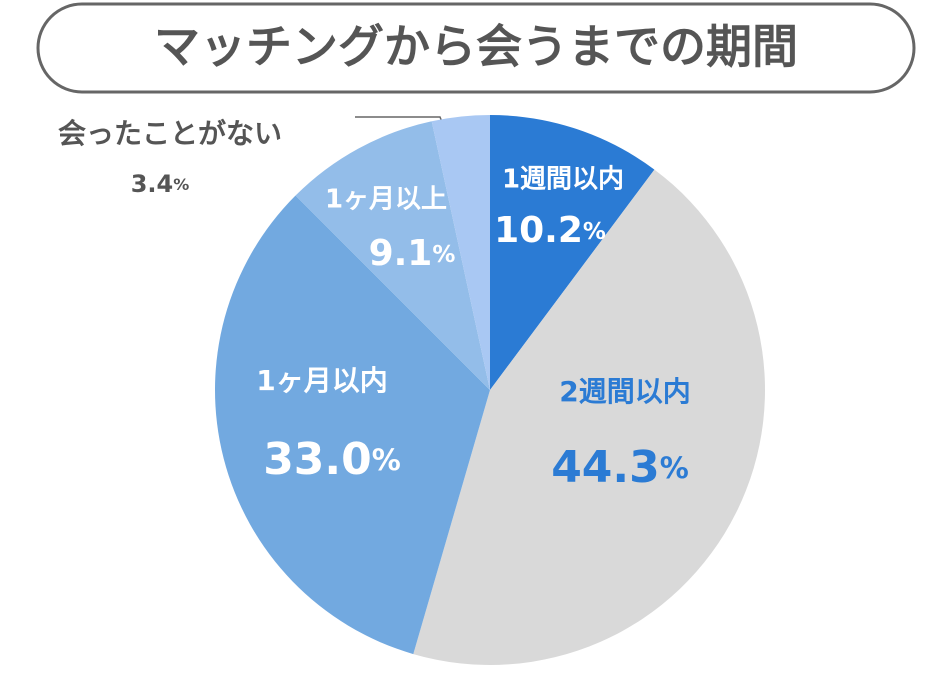 This screenshot has width=932, height=674. I want to click on title-box, so click(476, 48).